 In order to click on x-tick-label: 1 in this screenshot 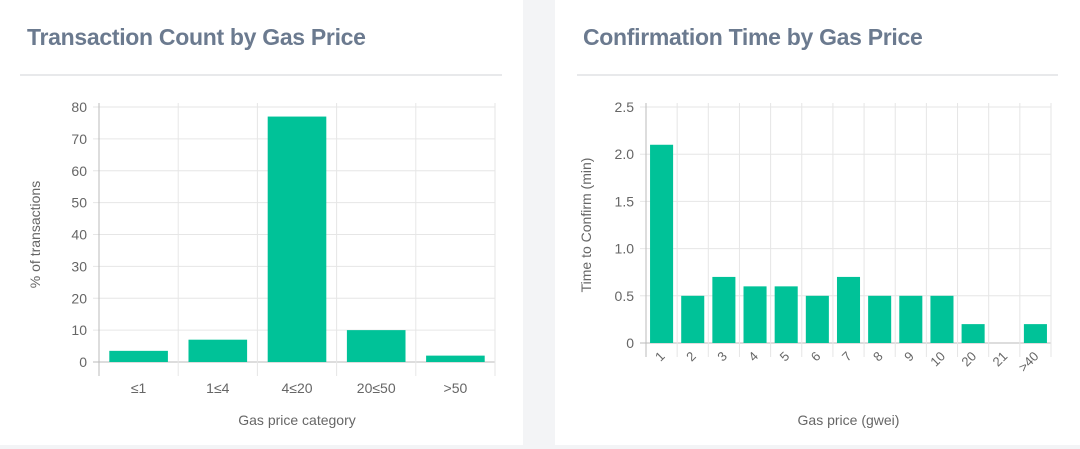, I will do `click(660, 357)`.